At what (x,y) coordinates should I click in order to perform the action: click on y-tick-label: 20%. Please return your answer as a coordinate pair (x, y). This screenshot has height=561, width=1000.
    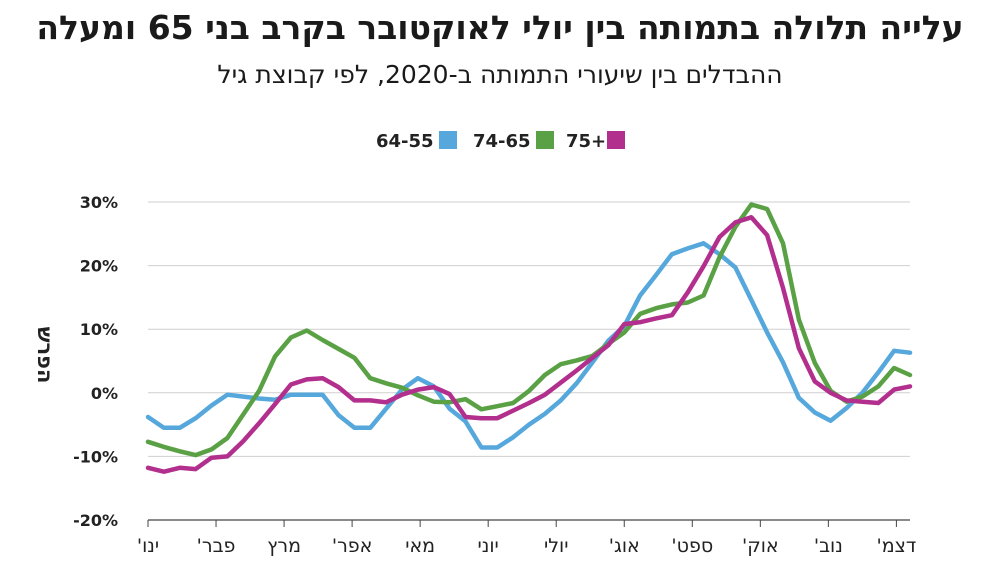
    Looking at the image, I should click on (99, 266).